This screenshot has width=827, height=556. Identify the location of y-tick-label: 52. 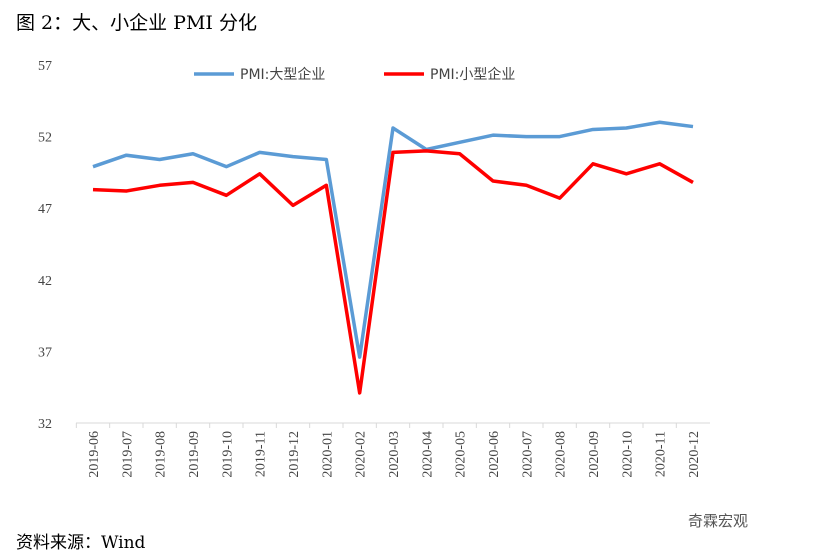
(45, 138).